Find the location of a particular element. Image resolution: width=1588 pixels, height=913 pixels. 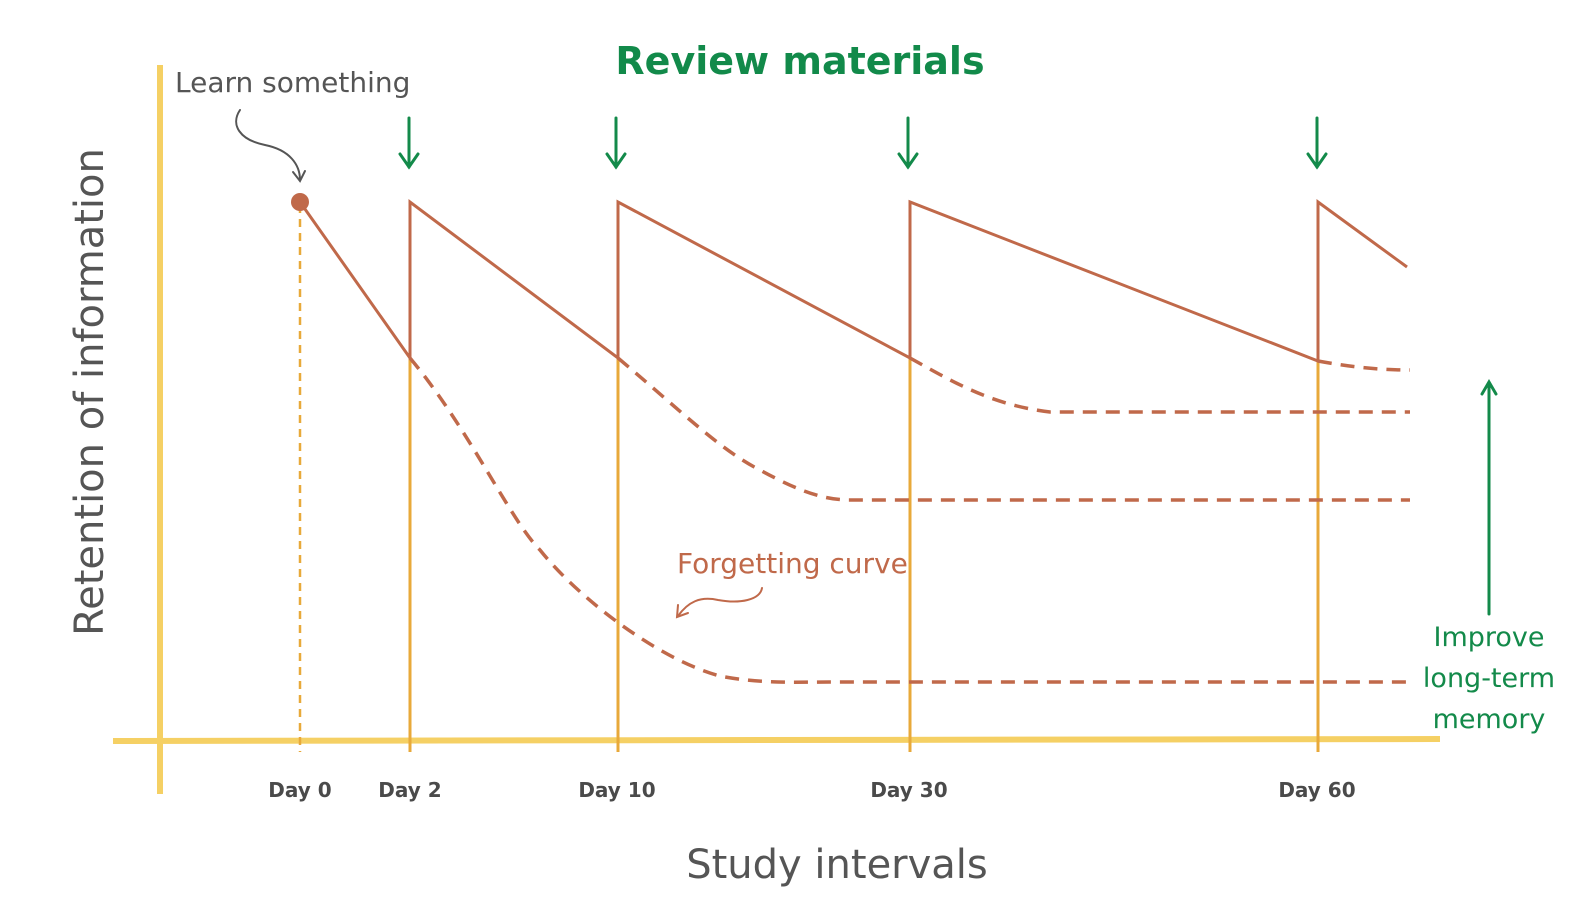

x-axis-title: Study intervals is located at coordinates (837, 865).